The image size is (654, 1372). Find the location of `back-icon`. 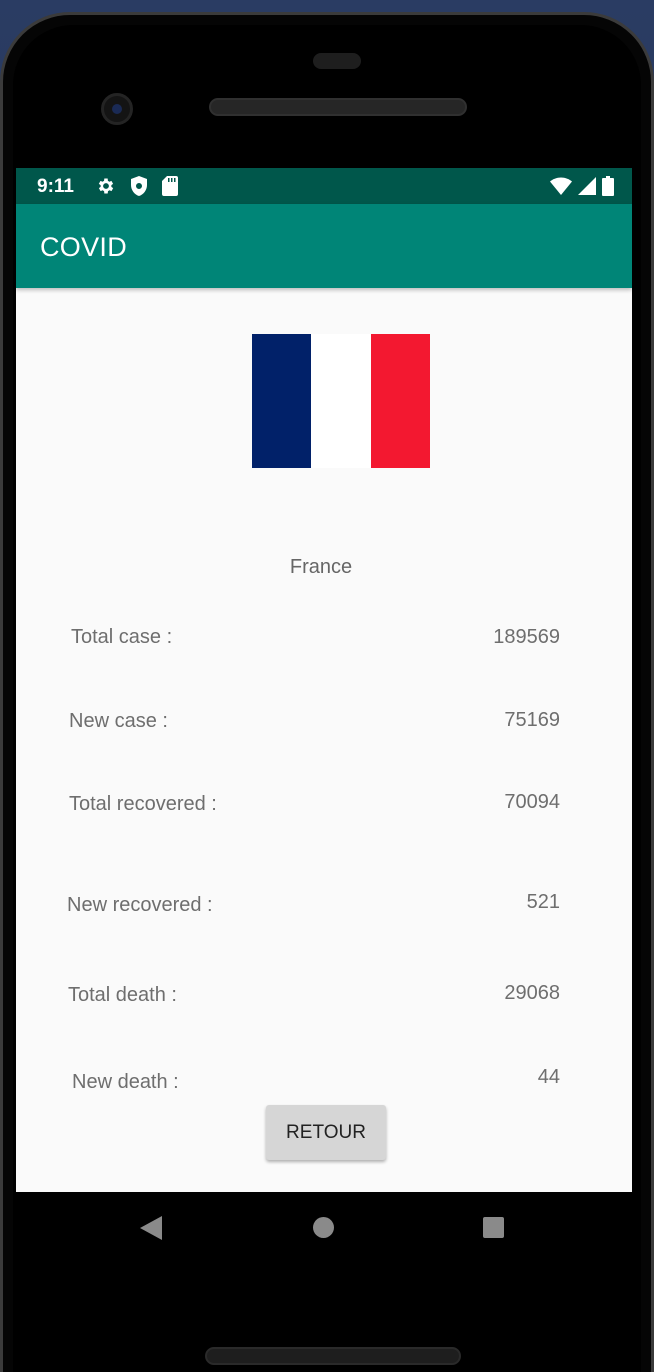

back-icon is located at coordinates (151, 1228).